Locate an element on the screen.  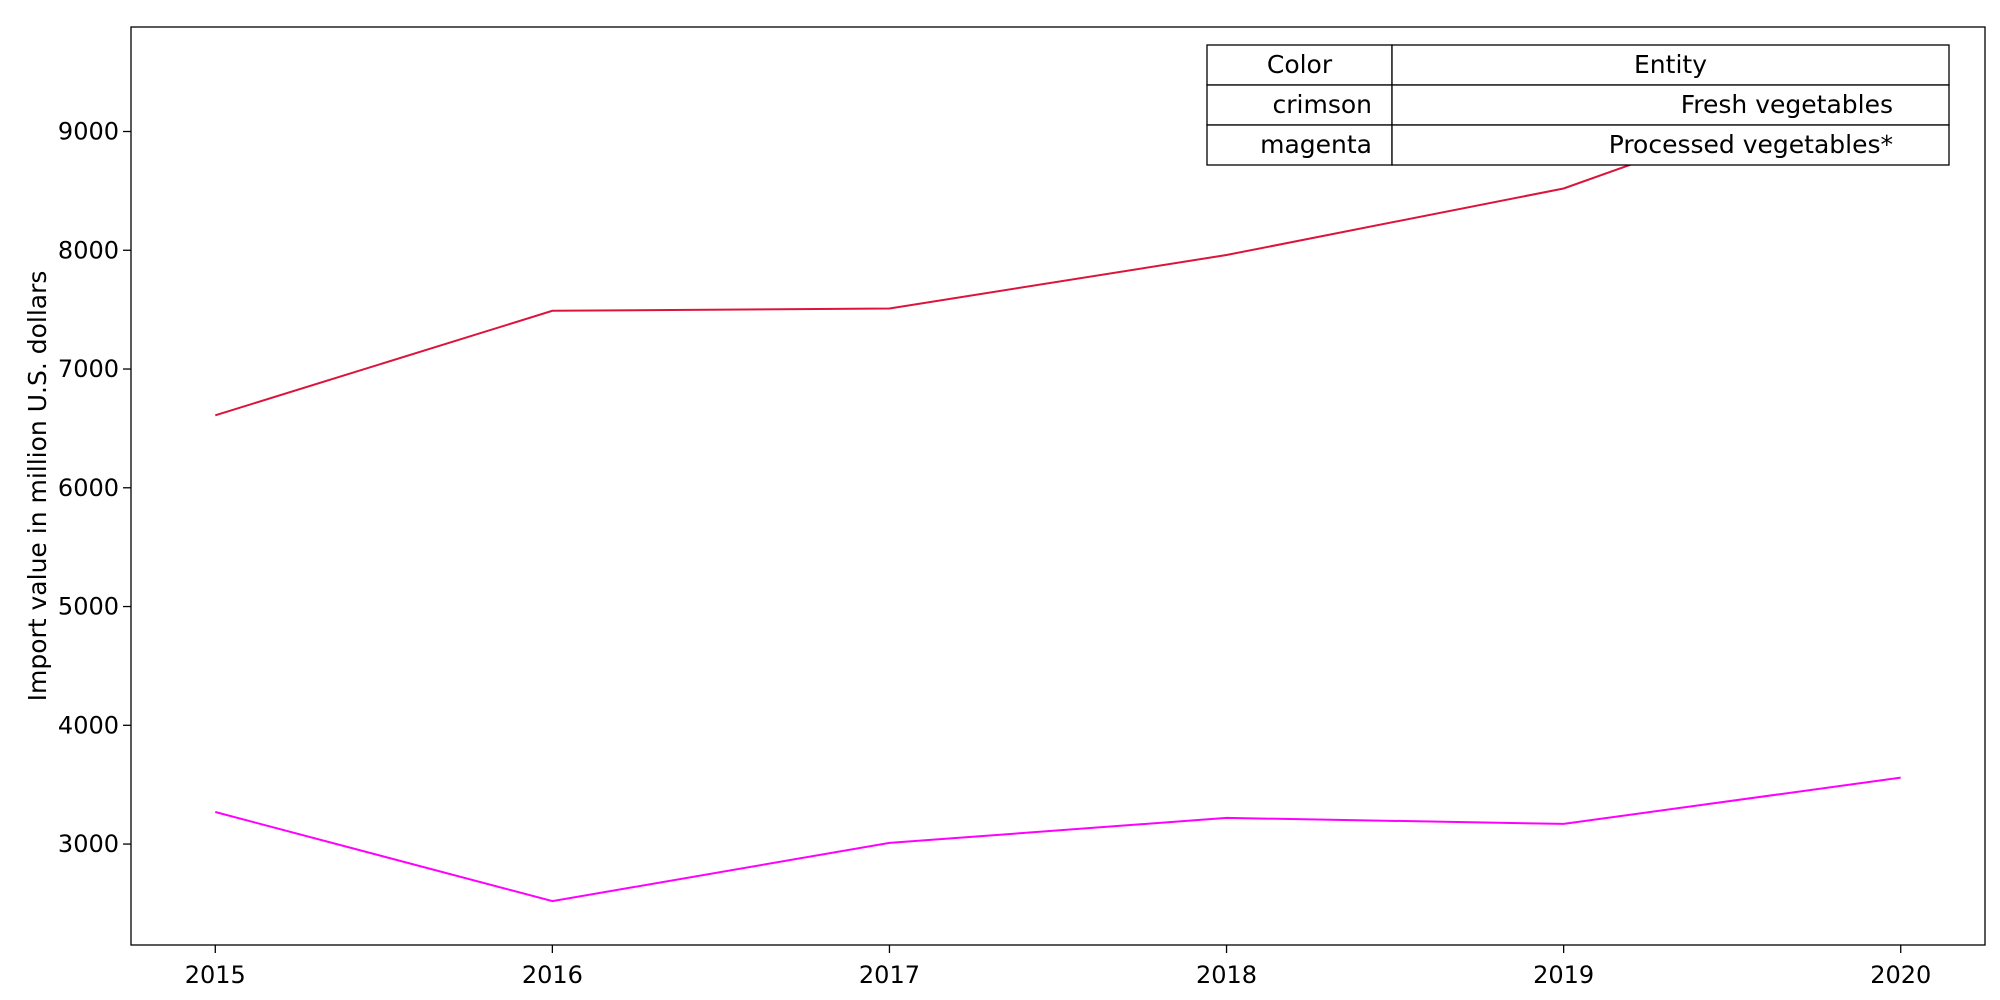
x-axis: 2015 2016 2017 2018 2019 2020 is located at coordinates (1058, 967).